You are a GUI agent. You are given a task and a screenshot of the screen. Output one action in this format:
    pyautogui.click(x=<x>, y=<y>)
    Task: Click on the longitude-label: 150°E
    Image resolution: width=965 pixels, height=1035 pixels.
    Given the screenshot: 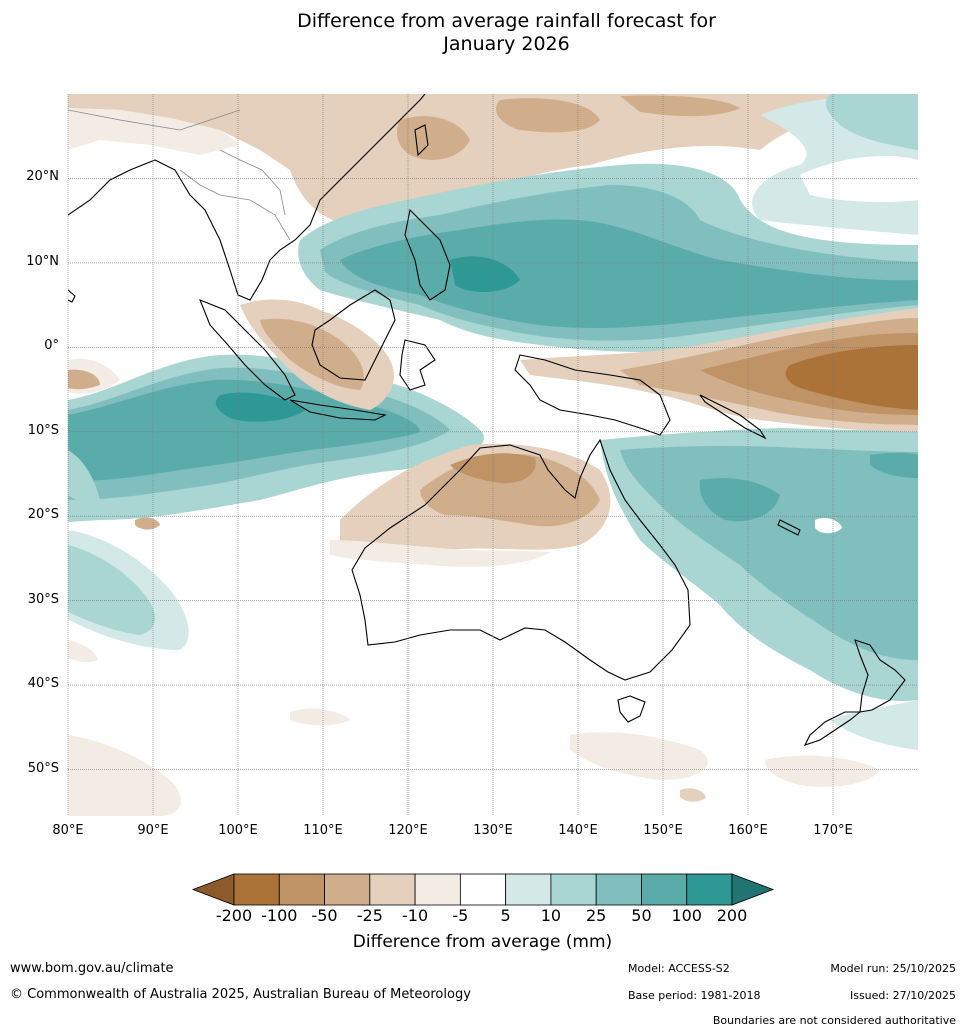 What is the action you would take?
    pyautogui.click(x=663, y=830)
    